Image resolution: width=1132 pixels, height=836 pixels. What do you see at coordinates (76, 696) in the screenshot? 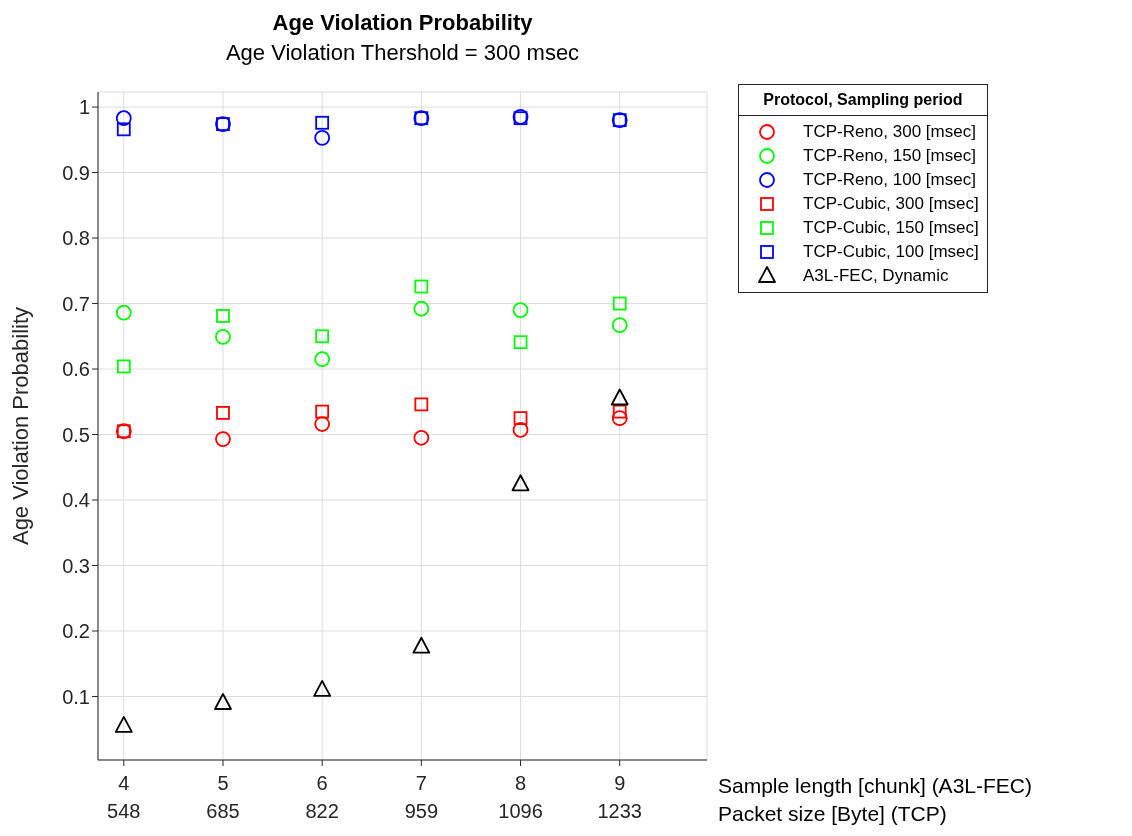
I see `y-tick-label: 0.1` at bounding box center [76, 696].